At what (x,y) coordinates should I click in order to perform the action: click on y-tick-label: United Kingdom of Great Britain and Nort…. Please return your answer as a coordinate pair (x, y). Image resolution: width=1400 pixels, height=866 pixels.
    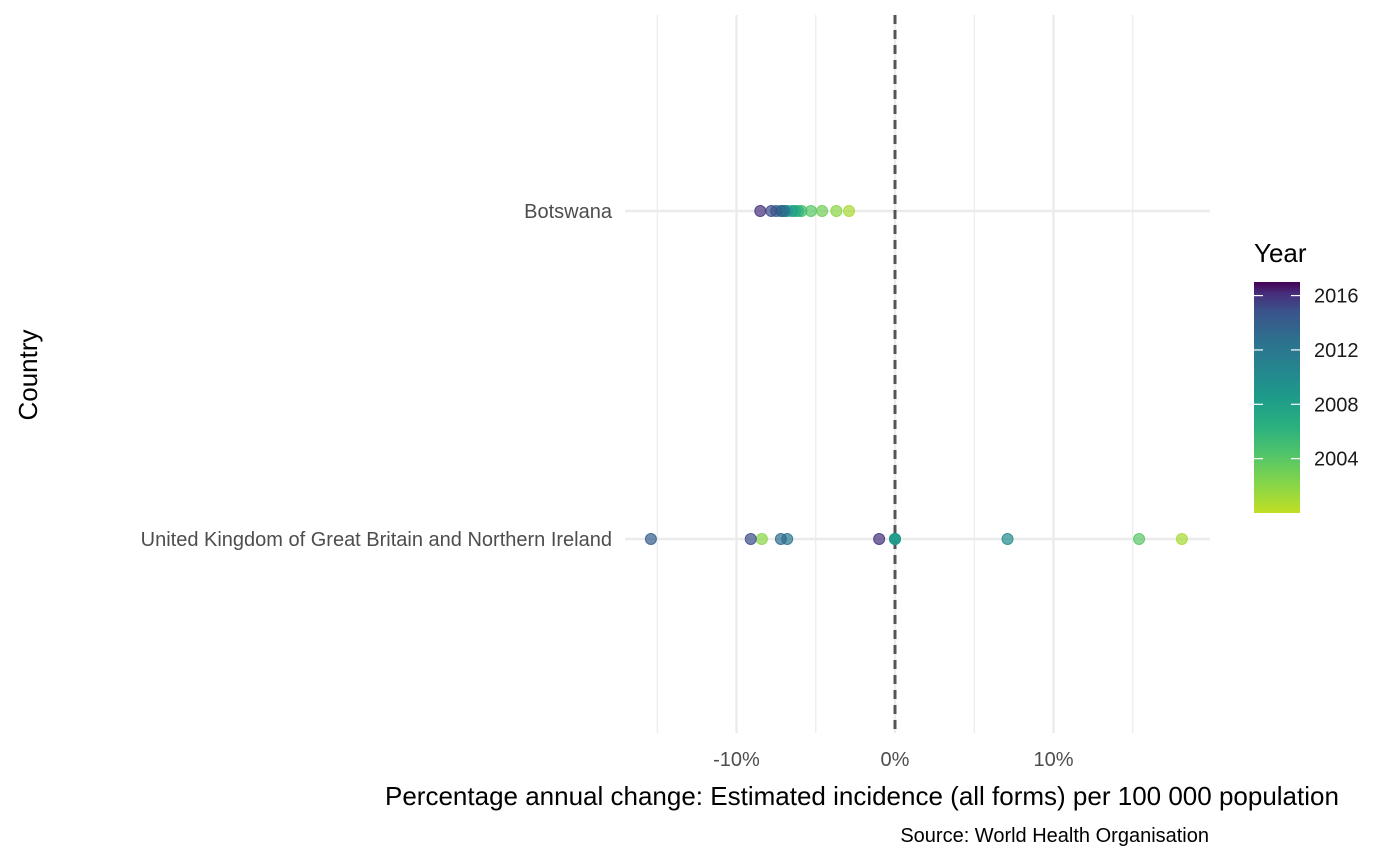
    Looking at the image, I should click on (376, 540).